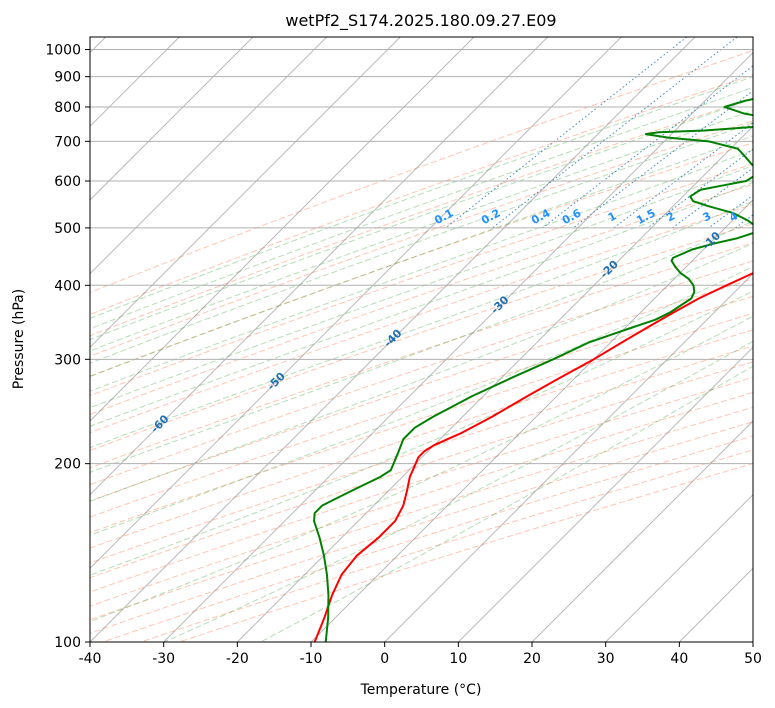  Describe the element at coordinates (420, 654) in the screenshot. I see `x-axis: -40 -30 -20 -10 0 10 20 30 40 50` at that location.